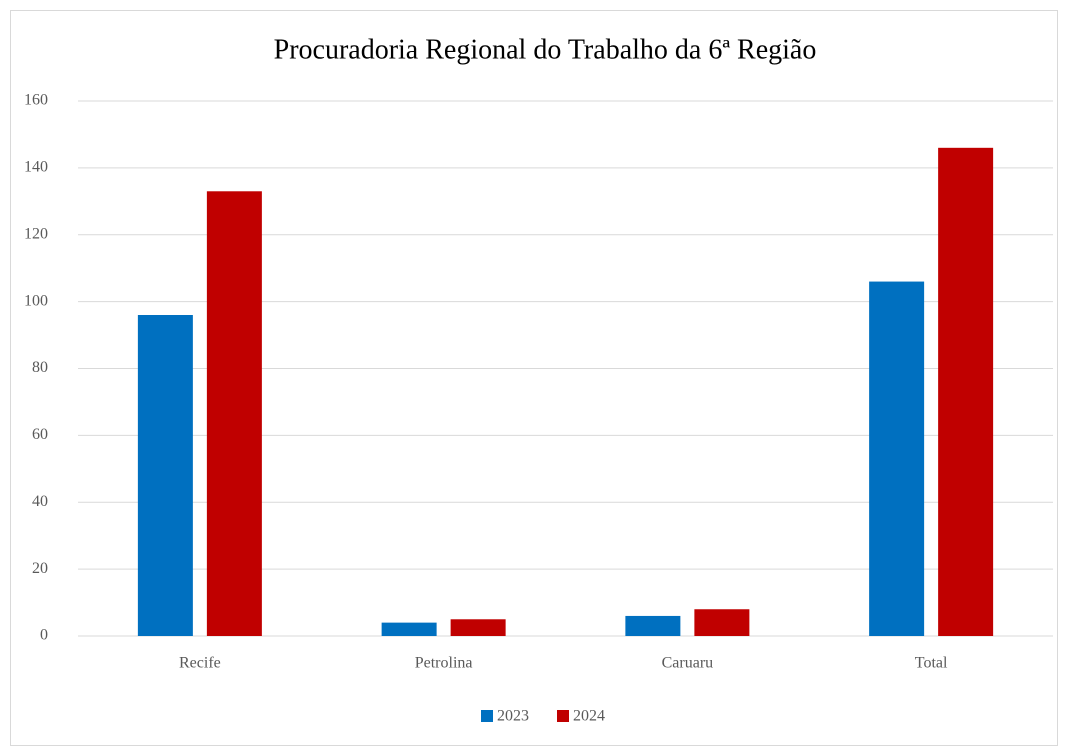  I want to click on y-tick-label: 100, so click(36, 300).